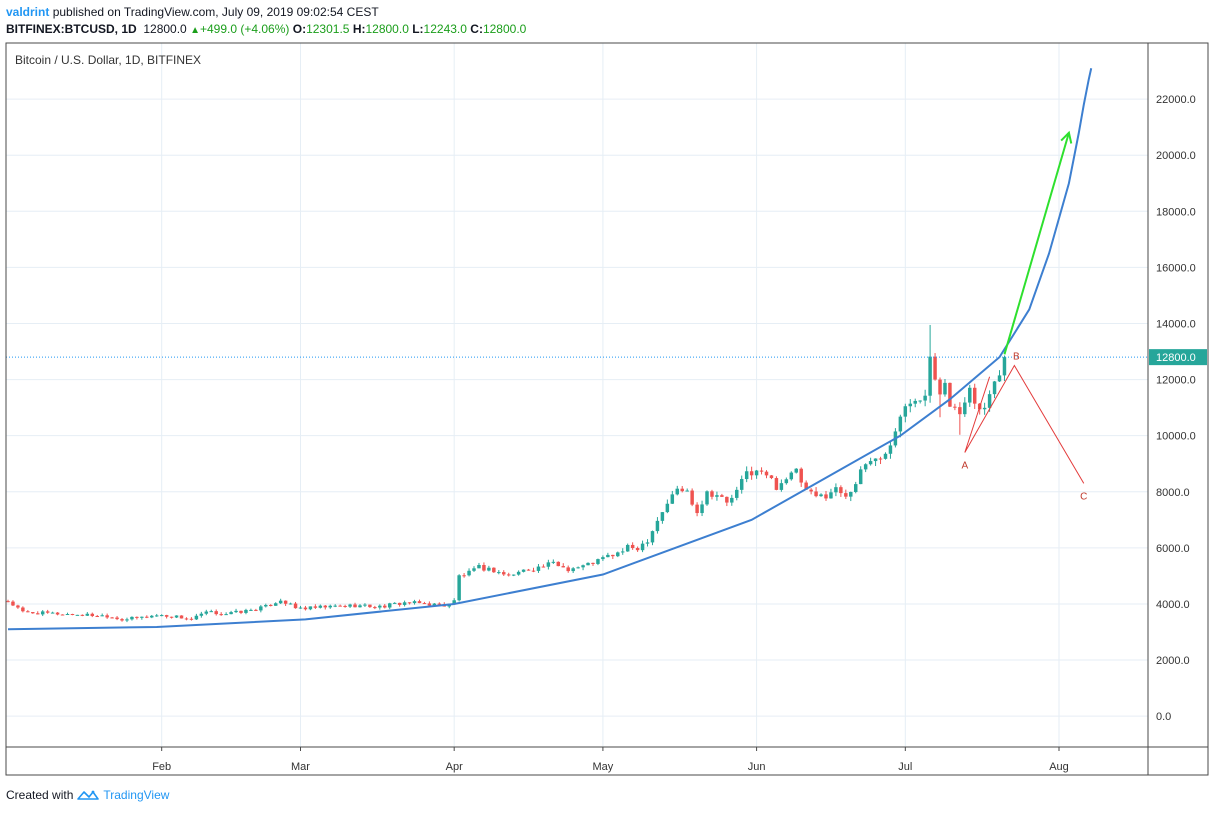 The width and height of the screenshot is (1214, 813). What do you see at coordinates (1036, 243) in the screenshot?
I see `projection-arrow` at bounding box center [1036, 243].